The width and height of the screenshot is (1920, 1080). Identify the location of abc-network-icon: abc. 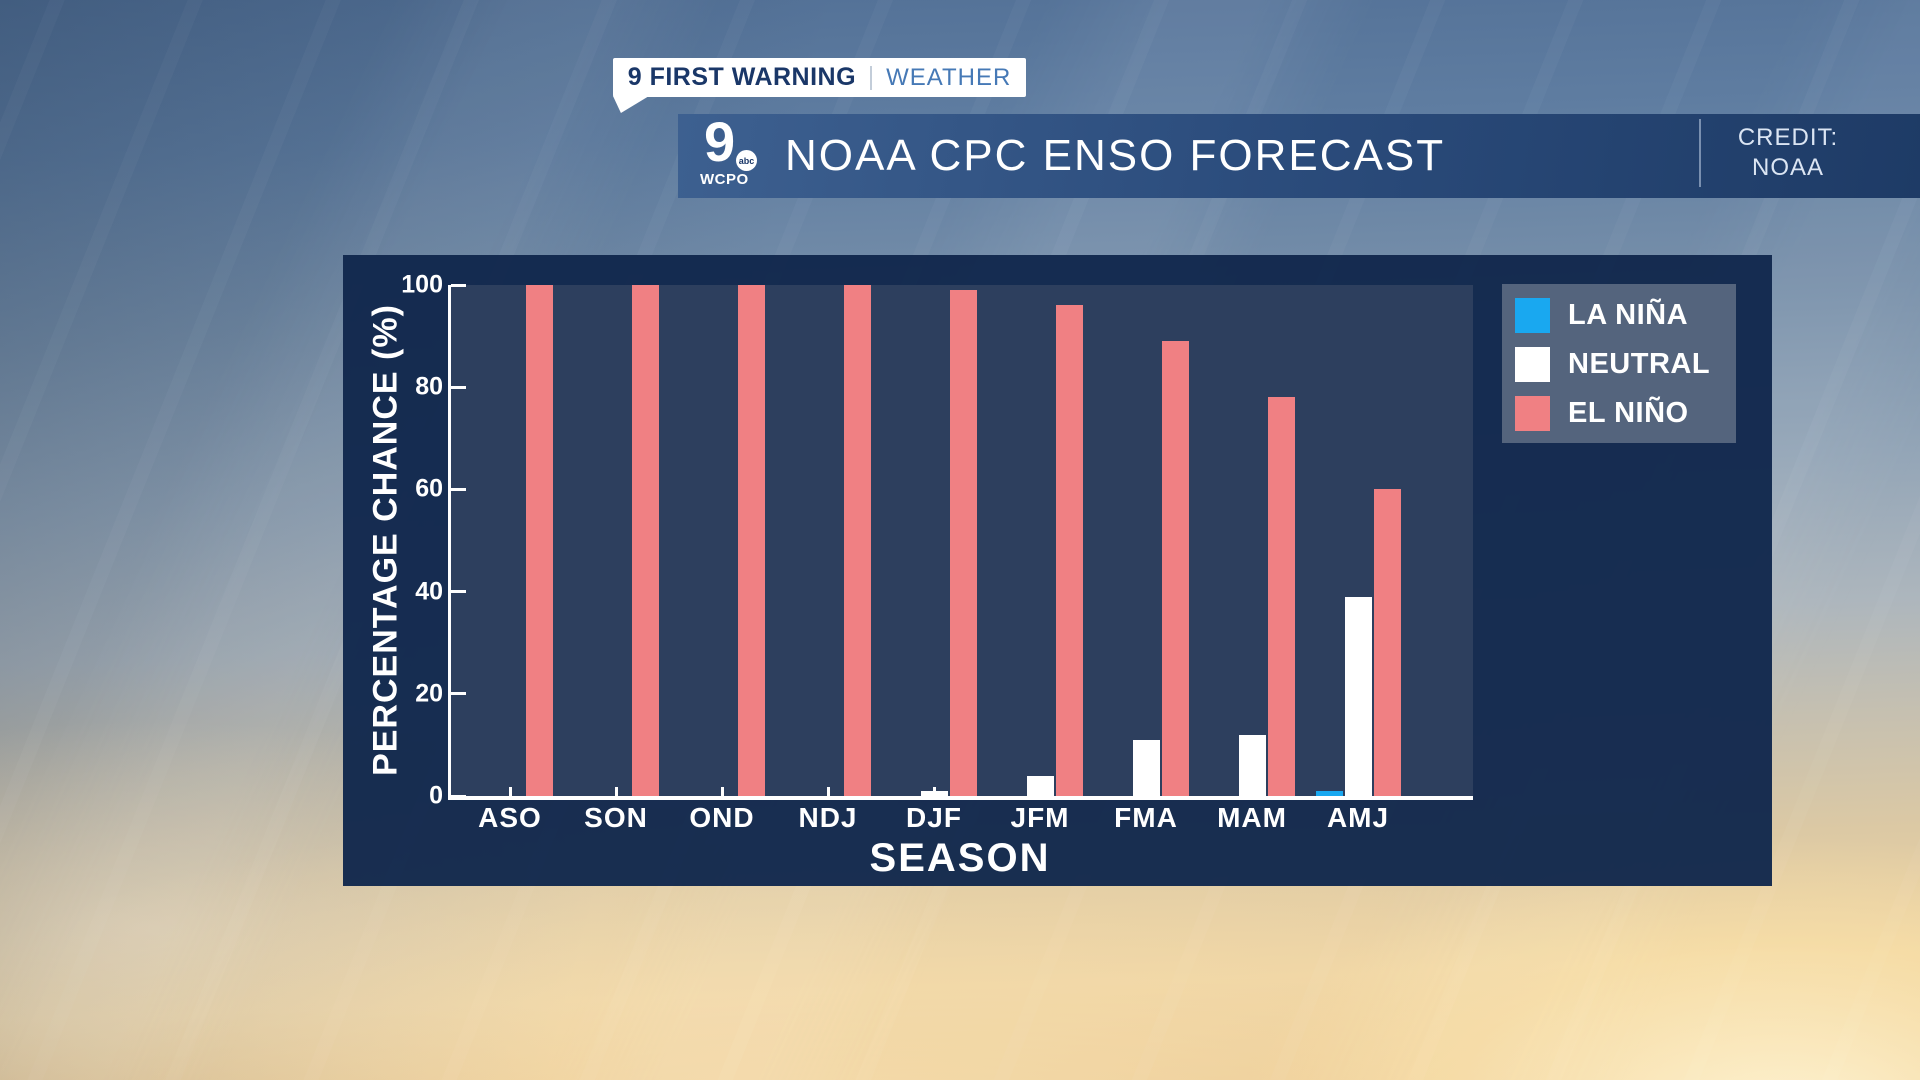
(746, 160).